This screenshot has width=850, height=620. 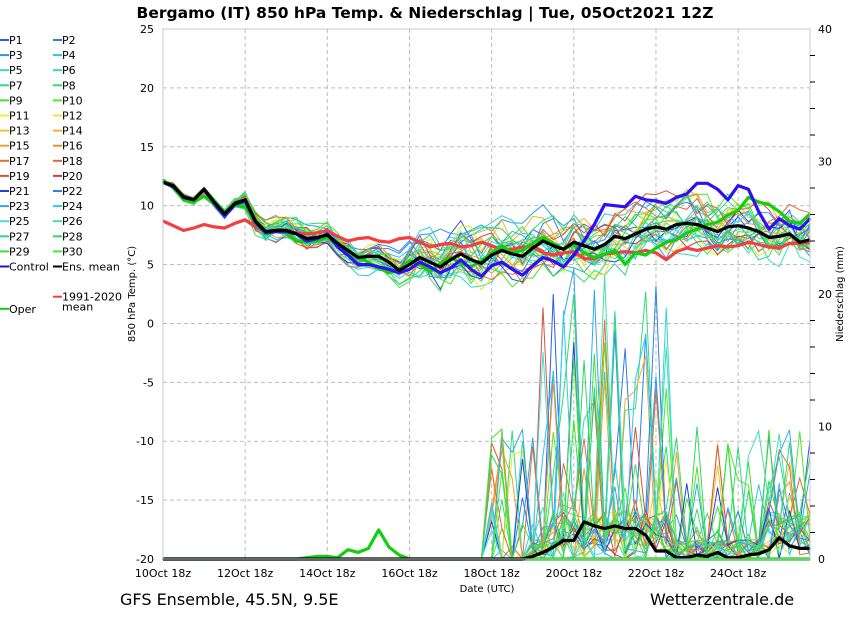 I want to click on y2-tick-label: 20, so click(x=825, y=294).